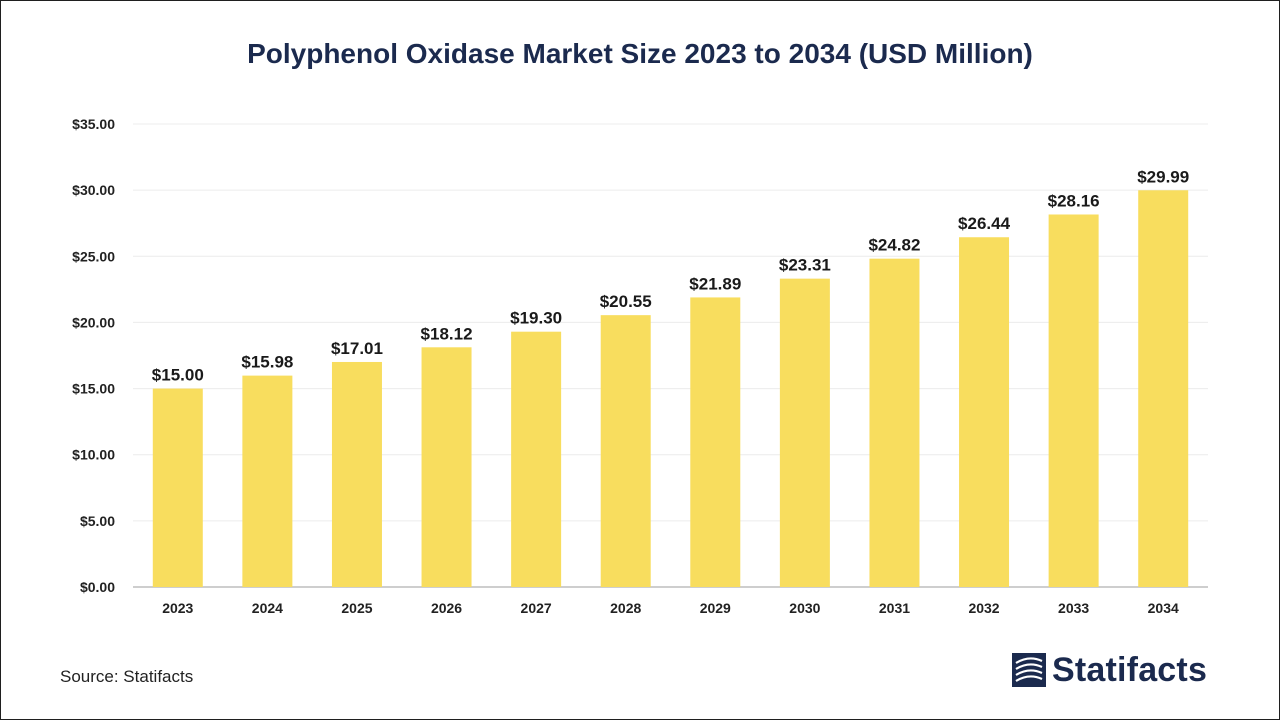 The width and height of the screenshot is (1280, 720). I want to click on data-label: $15.00, so click(178, 375).